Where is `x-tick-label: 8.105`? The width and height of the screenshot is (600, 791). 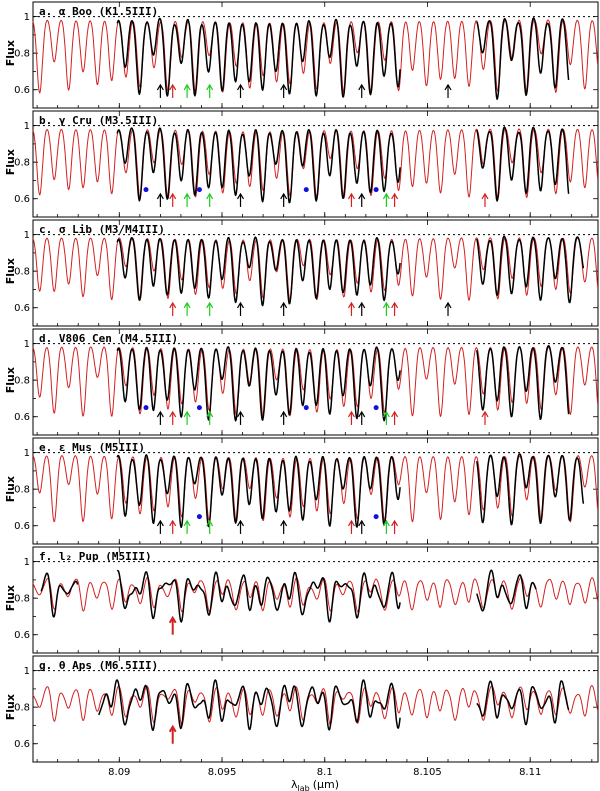 x-tick-label: 8.105 is located at coordinates (427, 772).